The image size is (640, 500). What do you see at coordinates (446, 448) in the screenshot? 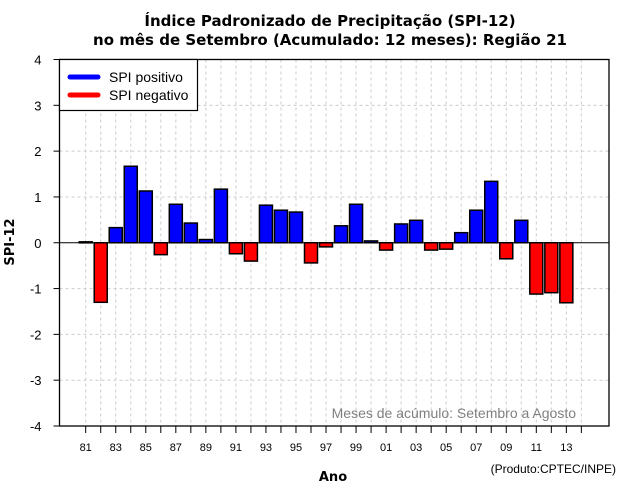
I see `x-tick-label: 05` at bounding box center [446, 448].